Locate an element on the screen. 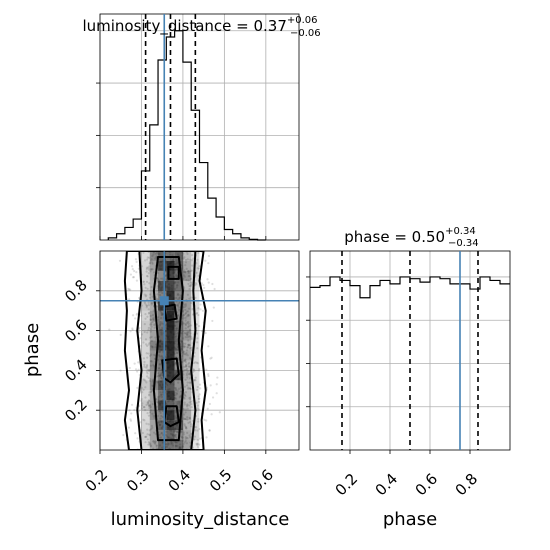 This screenshot has height=550, width=550. joint-x-tick-labels: 0.2 0.3 0.4 0.5 0.6 is located at coordinates (179, 481).